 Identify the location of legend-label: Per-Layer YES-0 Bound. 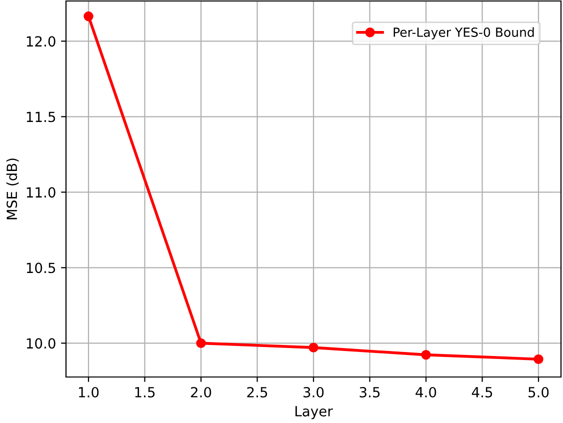
(464, 33).